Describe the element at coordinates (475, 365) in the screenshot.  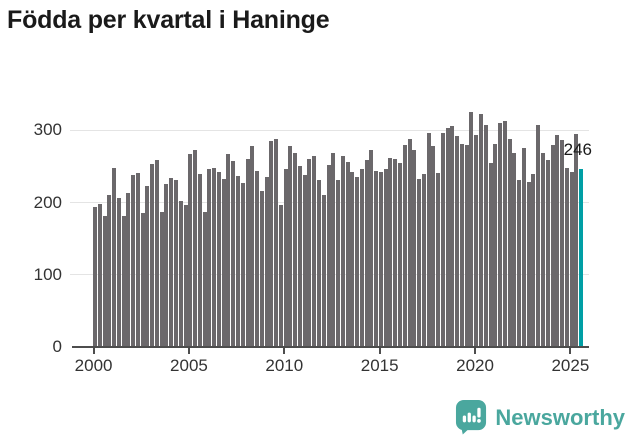
I see `x-tick-label: 2020` at that location.